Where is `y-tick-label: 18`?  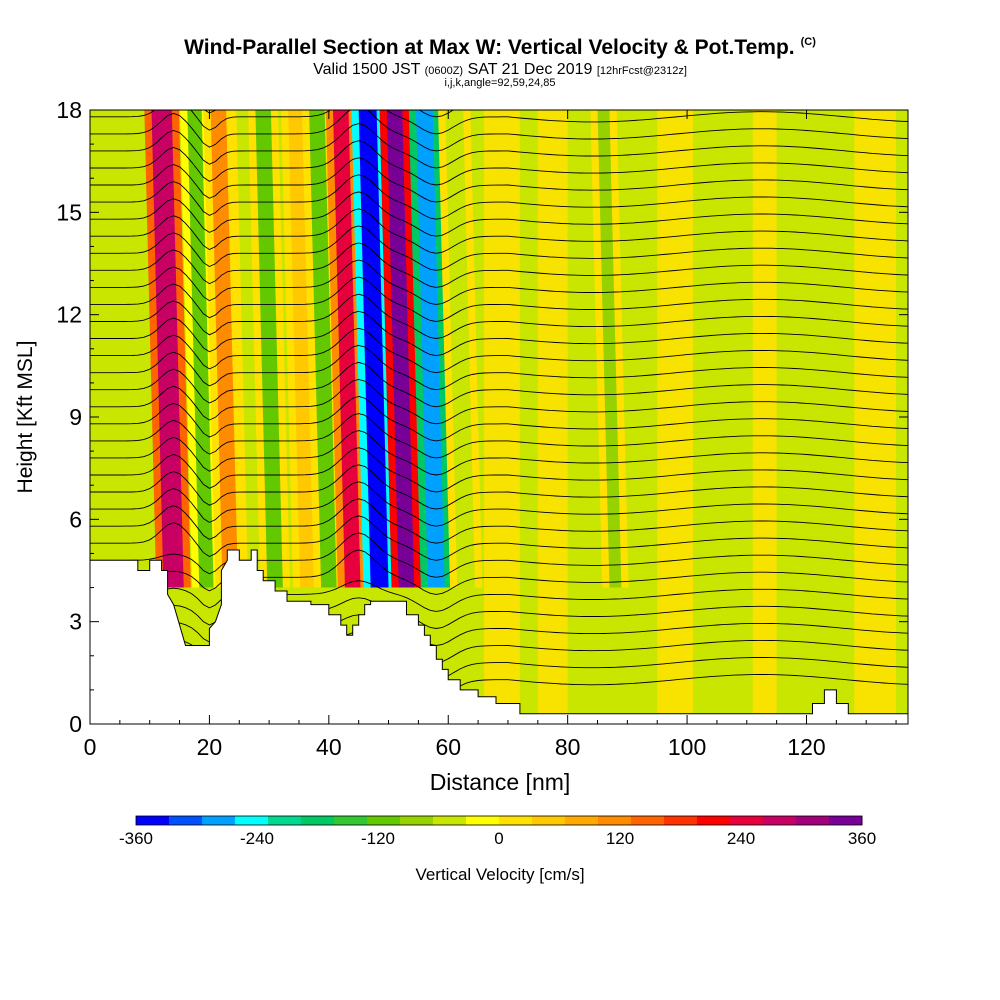
y-tick-label: 18 is located at coordinates (69, 110).